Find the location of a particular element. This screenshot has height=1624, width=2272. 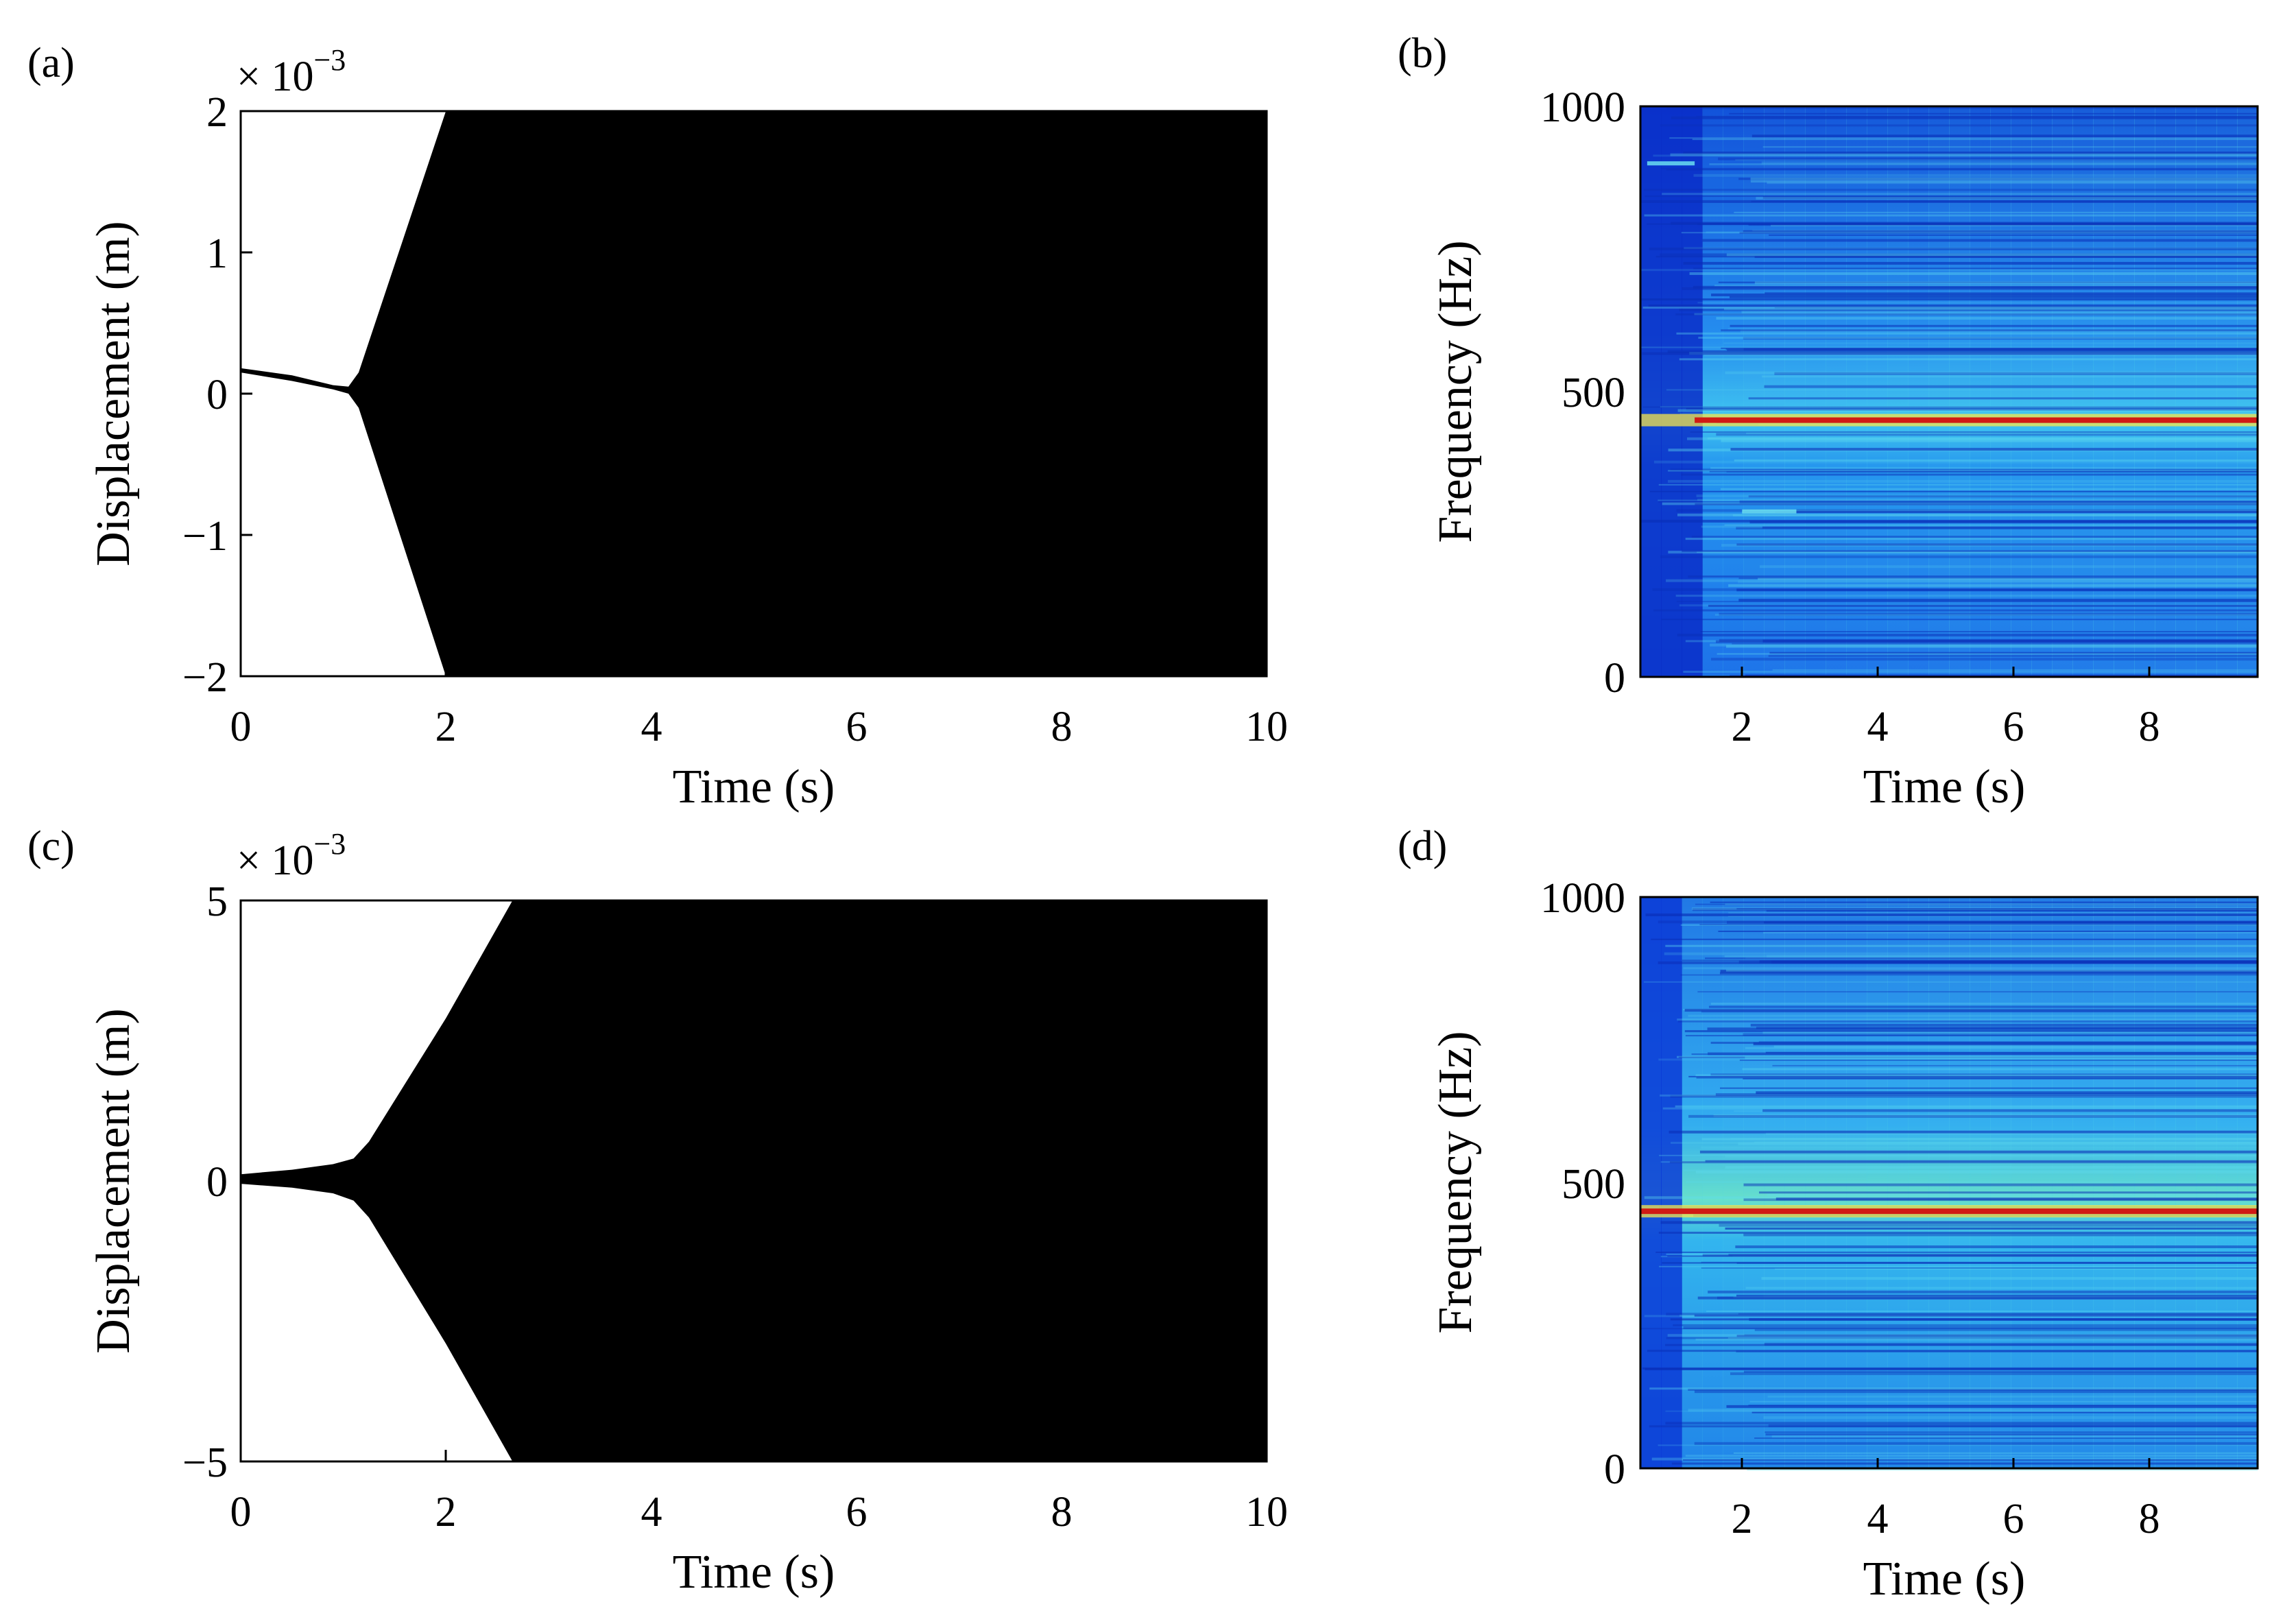

plot-area is located at coordinates (1949, 392).